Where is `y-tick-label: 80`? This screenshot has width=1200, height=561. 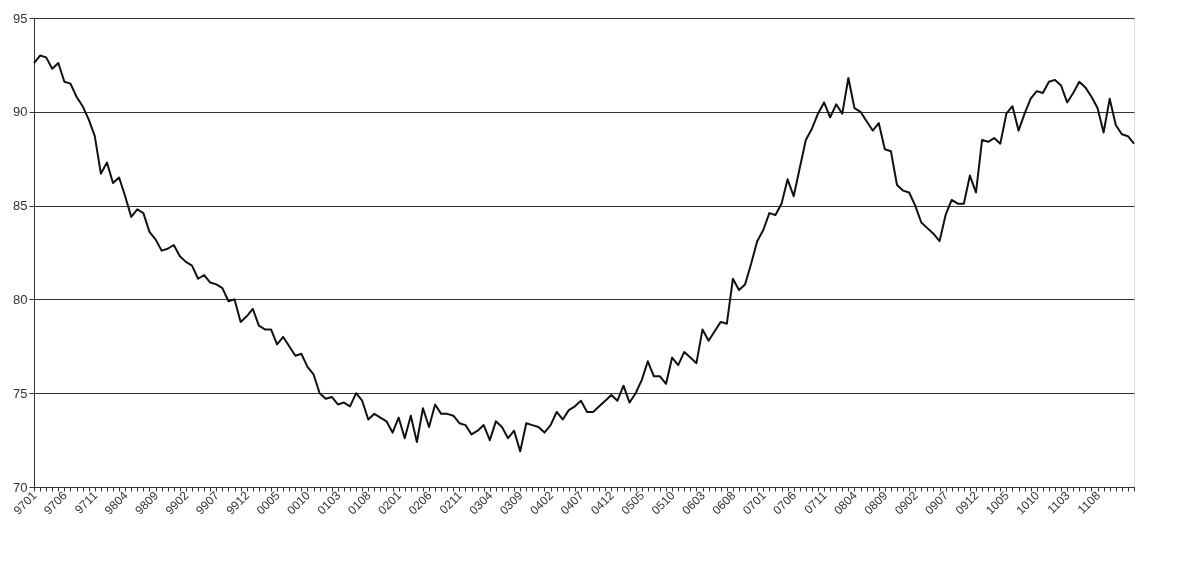
y-tick-label: 80 is located at coordinates (20, 299).